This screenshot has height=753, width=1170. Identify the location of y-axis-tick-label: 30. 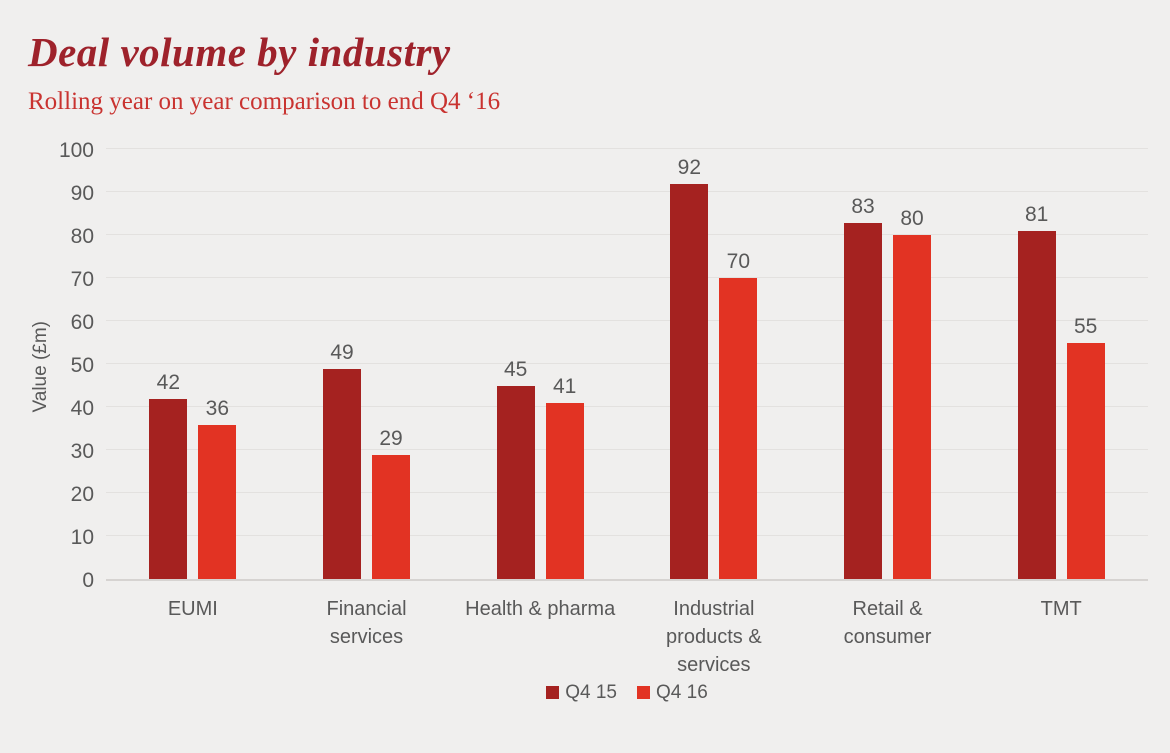
(82, 452).